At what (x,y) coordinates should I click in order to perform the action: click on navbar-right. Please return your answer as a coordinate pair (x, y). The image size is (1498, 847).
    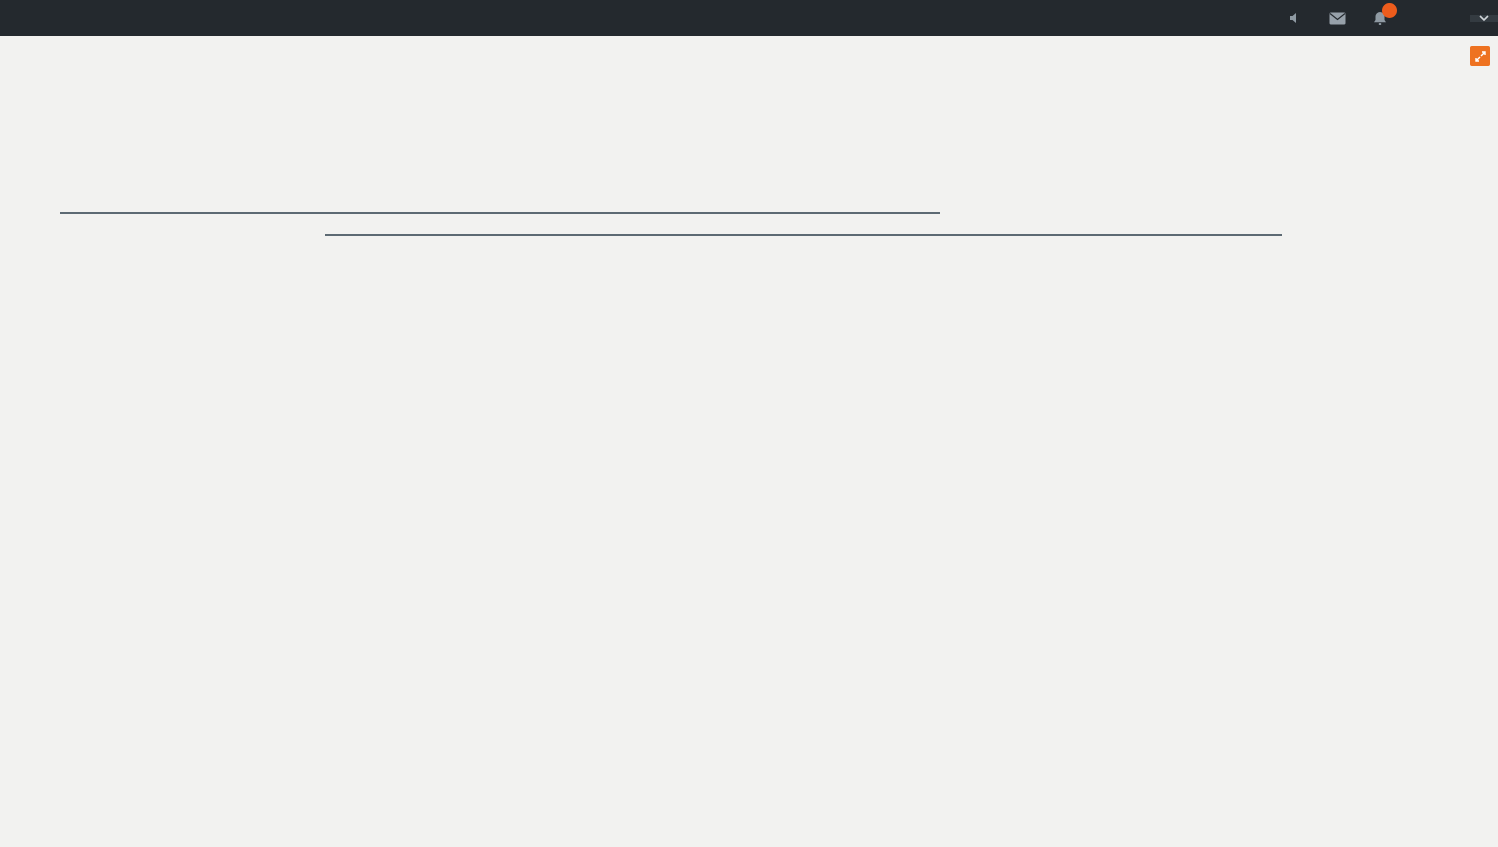
    Looking at the image, I should click on (1393, 18).